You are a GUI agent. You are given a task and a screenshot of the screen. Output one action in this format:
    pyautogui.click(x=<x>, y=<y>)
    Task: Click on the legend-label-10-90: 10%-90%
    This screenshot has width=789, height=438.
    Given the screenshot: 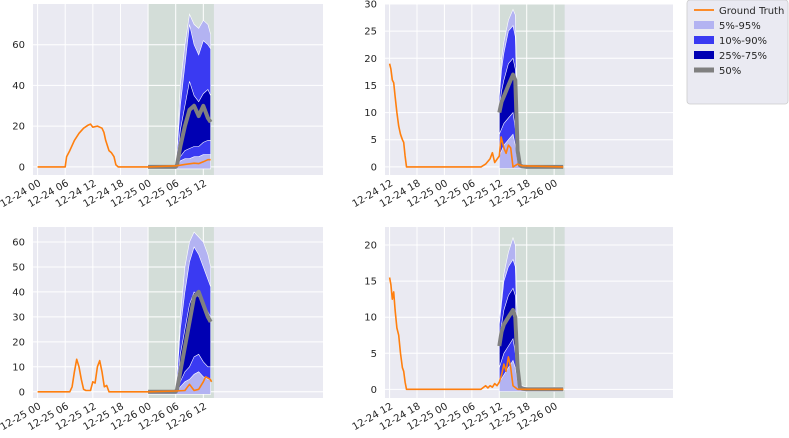 What is the action you would take?
    pyautogui.click(x=743, y=41)
    